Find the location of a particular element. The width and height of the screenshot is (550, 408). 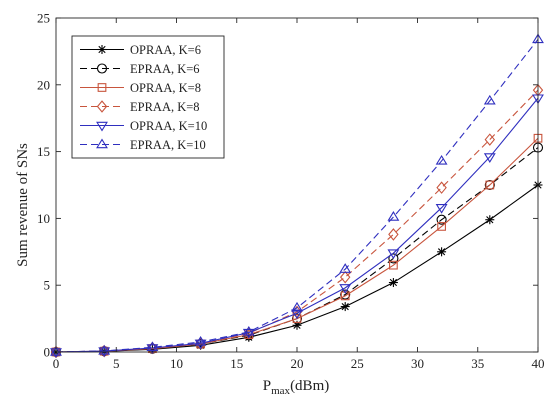

y-tick-label-4: 20 is located at coordinates (43, 84).